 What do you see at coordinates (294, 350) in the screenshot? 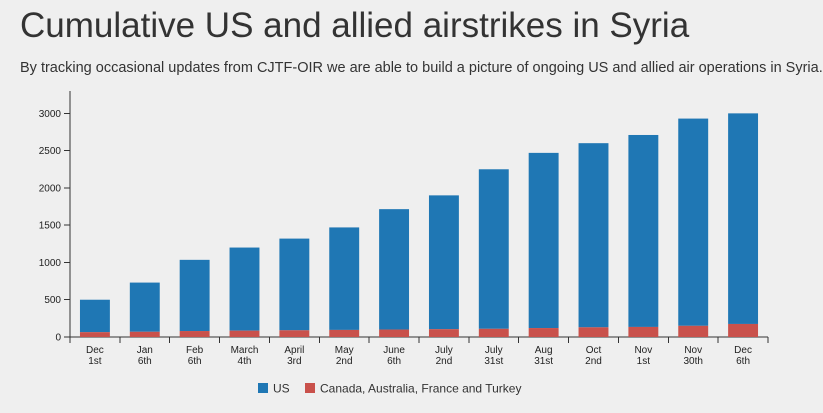
I see `x-tick-label-line: April` at bounding box center [294, 350].